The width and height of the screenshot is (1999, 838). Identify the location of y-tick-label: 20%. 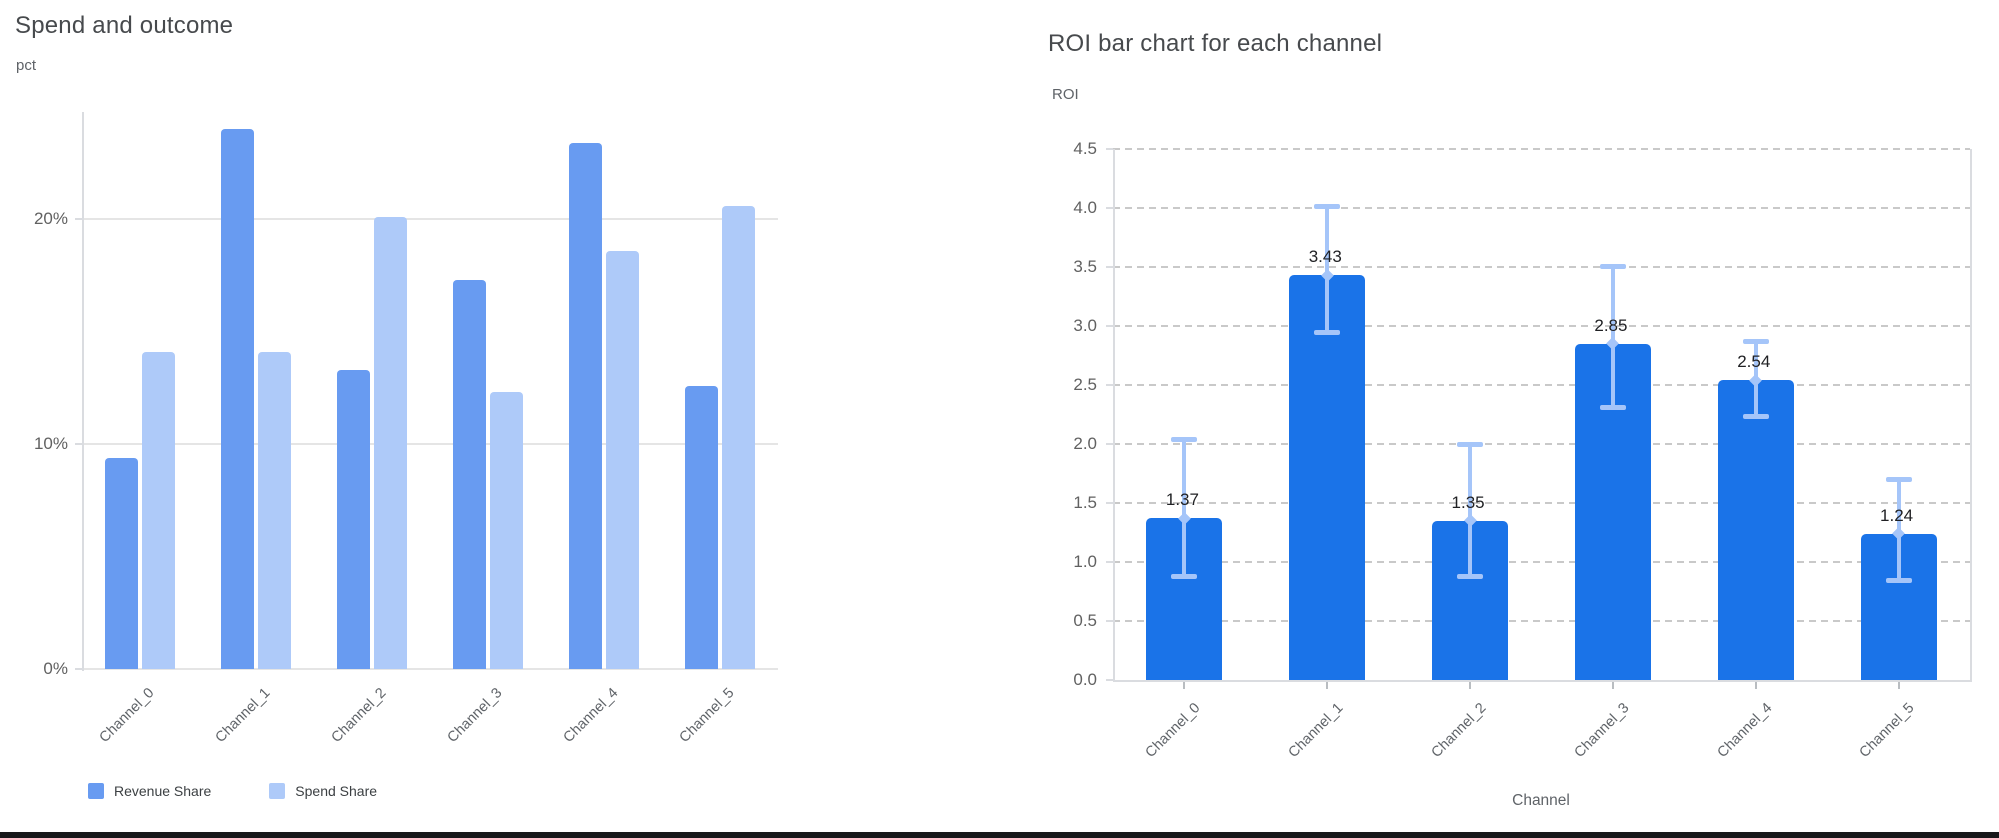
(50, 218).